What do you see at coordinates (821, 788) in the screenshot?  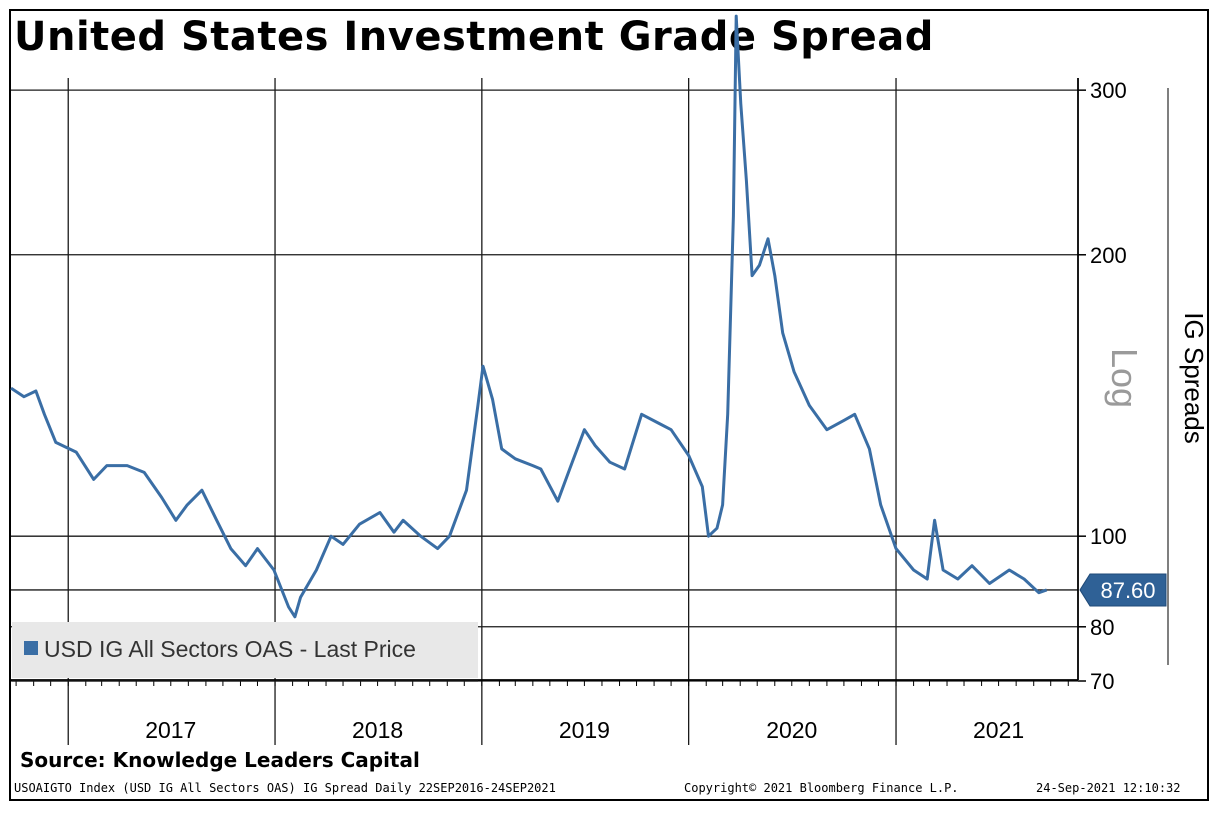 I see `footer-copyright: Copyright© 2021 Bloomberg Finance L.P.` at bounding box center [821, 788].